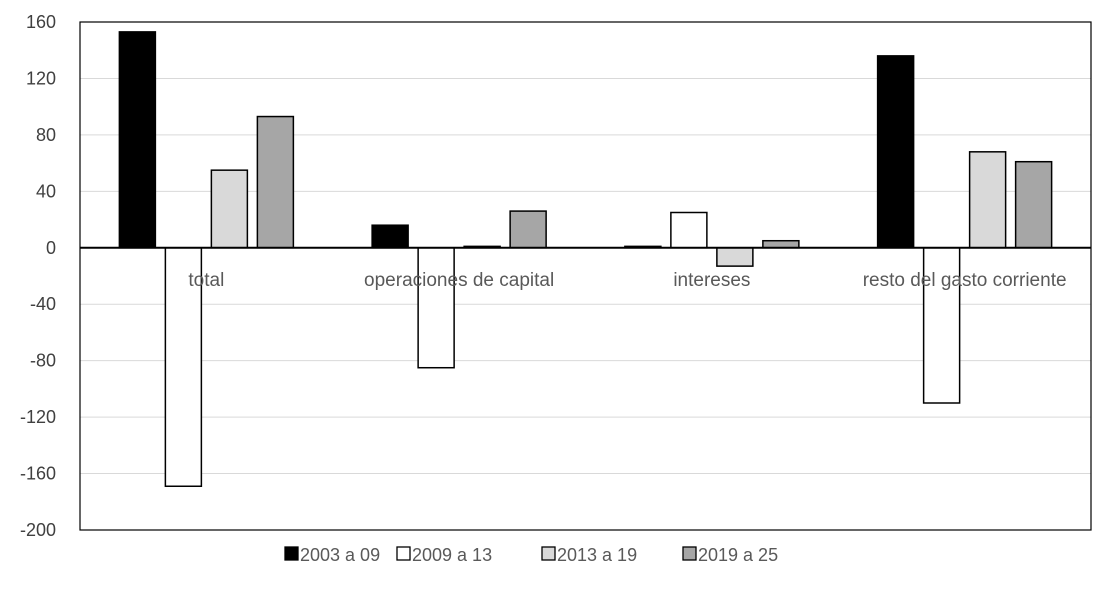 This screenshot has width=1093, height=590. I want to click on y-tick-label: 80, so click(46, 135).